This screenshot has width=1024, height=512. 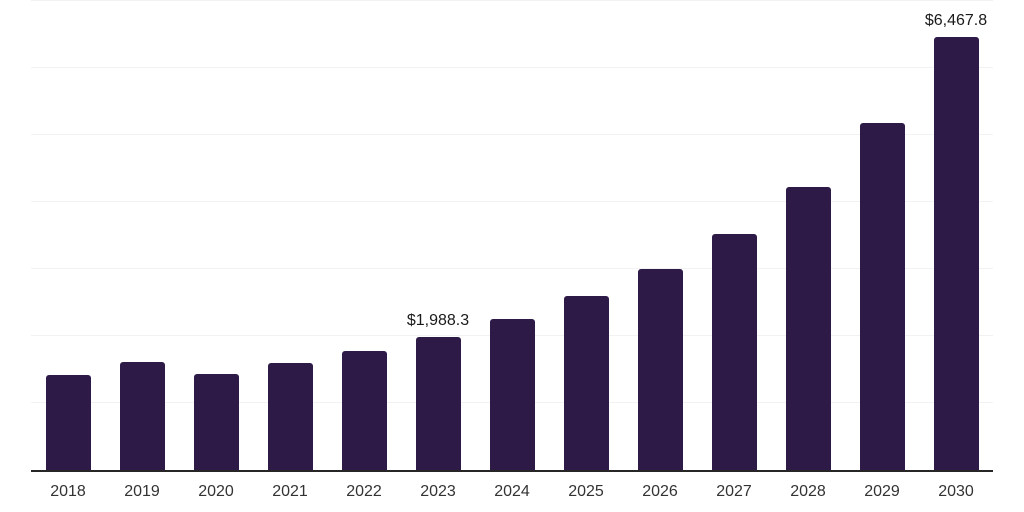 I want to click on bar-2029, so click(x=882, y=296).